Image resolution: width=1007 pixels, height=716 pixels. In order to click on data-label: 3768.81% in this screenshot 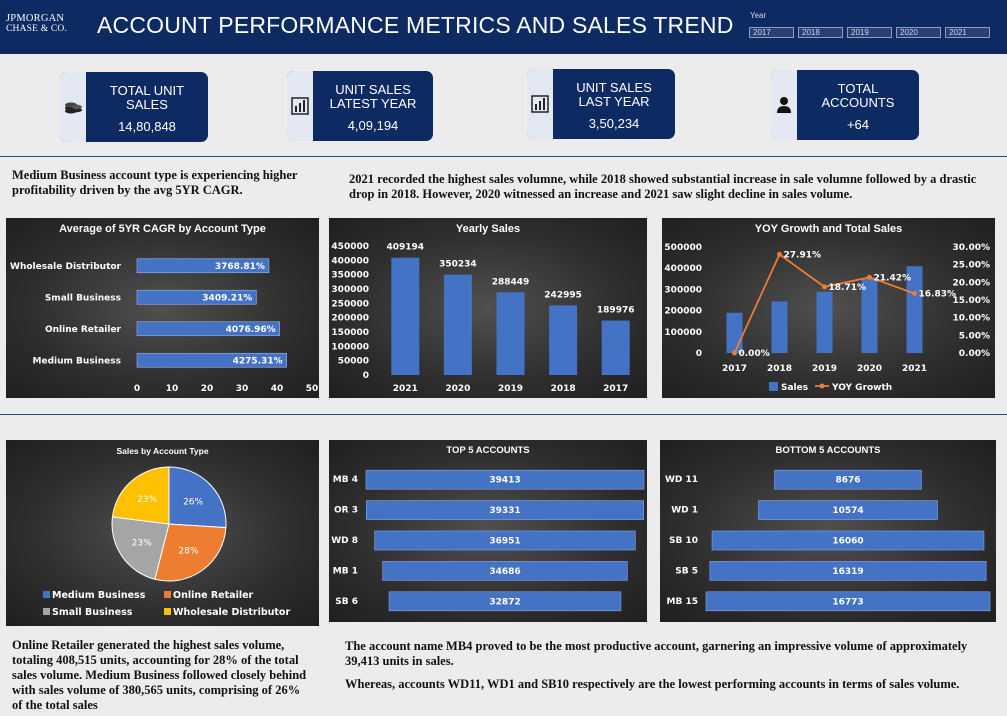, I will do `click(240, 267)`.